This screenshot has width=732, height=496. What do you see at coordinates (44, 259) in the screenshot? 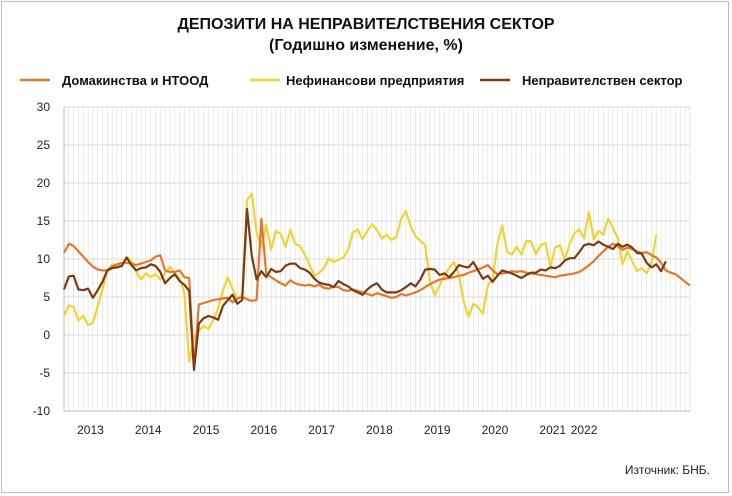
I see `y-tick-label: 10` at bounding box center [44, 259].